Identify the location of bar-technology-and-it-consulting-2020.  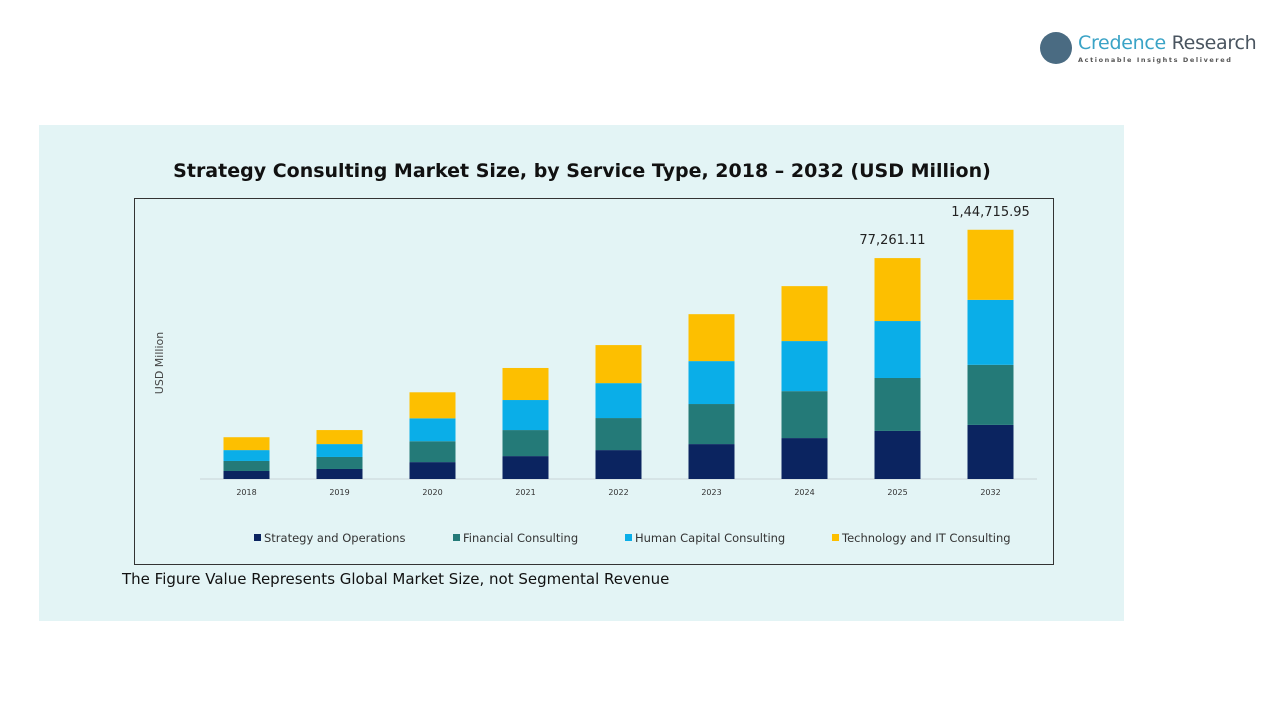
(432, 405).